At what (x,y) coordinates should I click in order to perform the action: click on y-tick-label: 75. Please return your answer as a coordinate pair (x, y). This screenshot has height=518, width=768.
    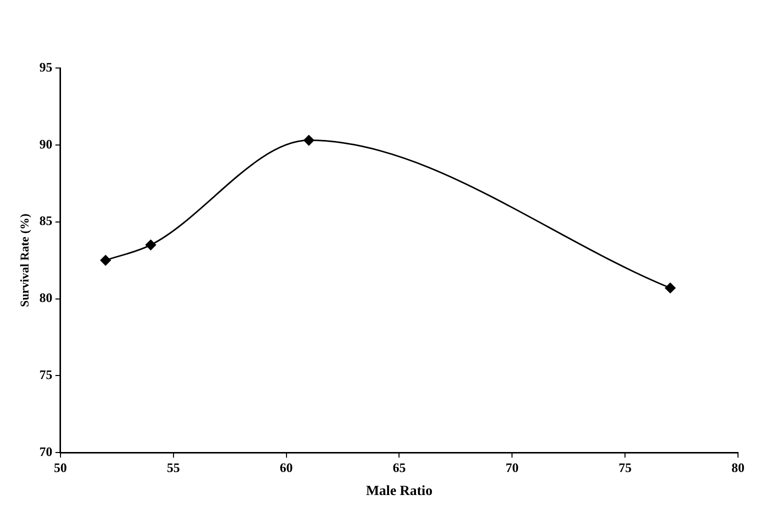
    Looking at the image, I should click on (46, 374).